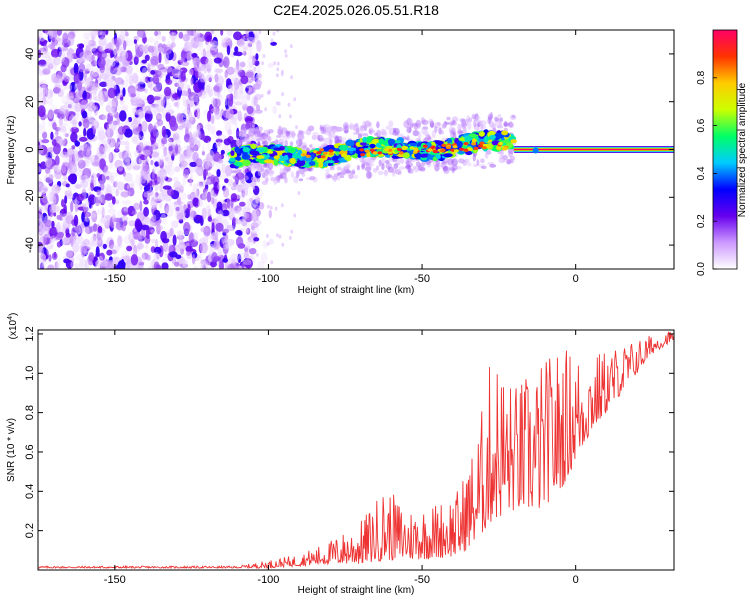  Describe the element at coordinates (701, 173) in the screenshot. I see `colorbar-tick-label: 0.4` at that location.